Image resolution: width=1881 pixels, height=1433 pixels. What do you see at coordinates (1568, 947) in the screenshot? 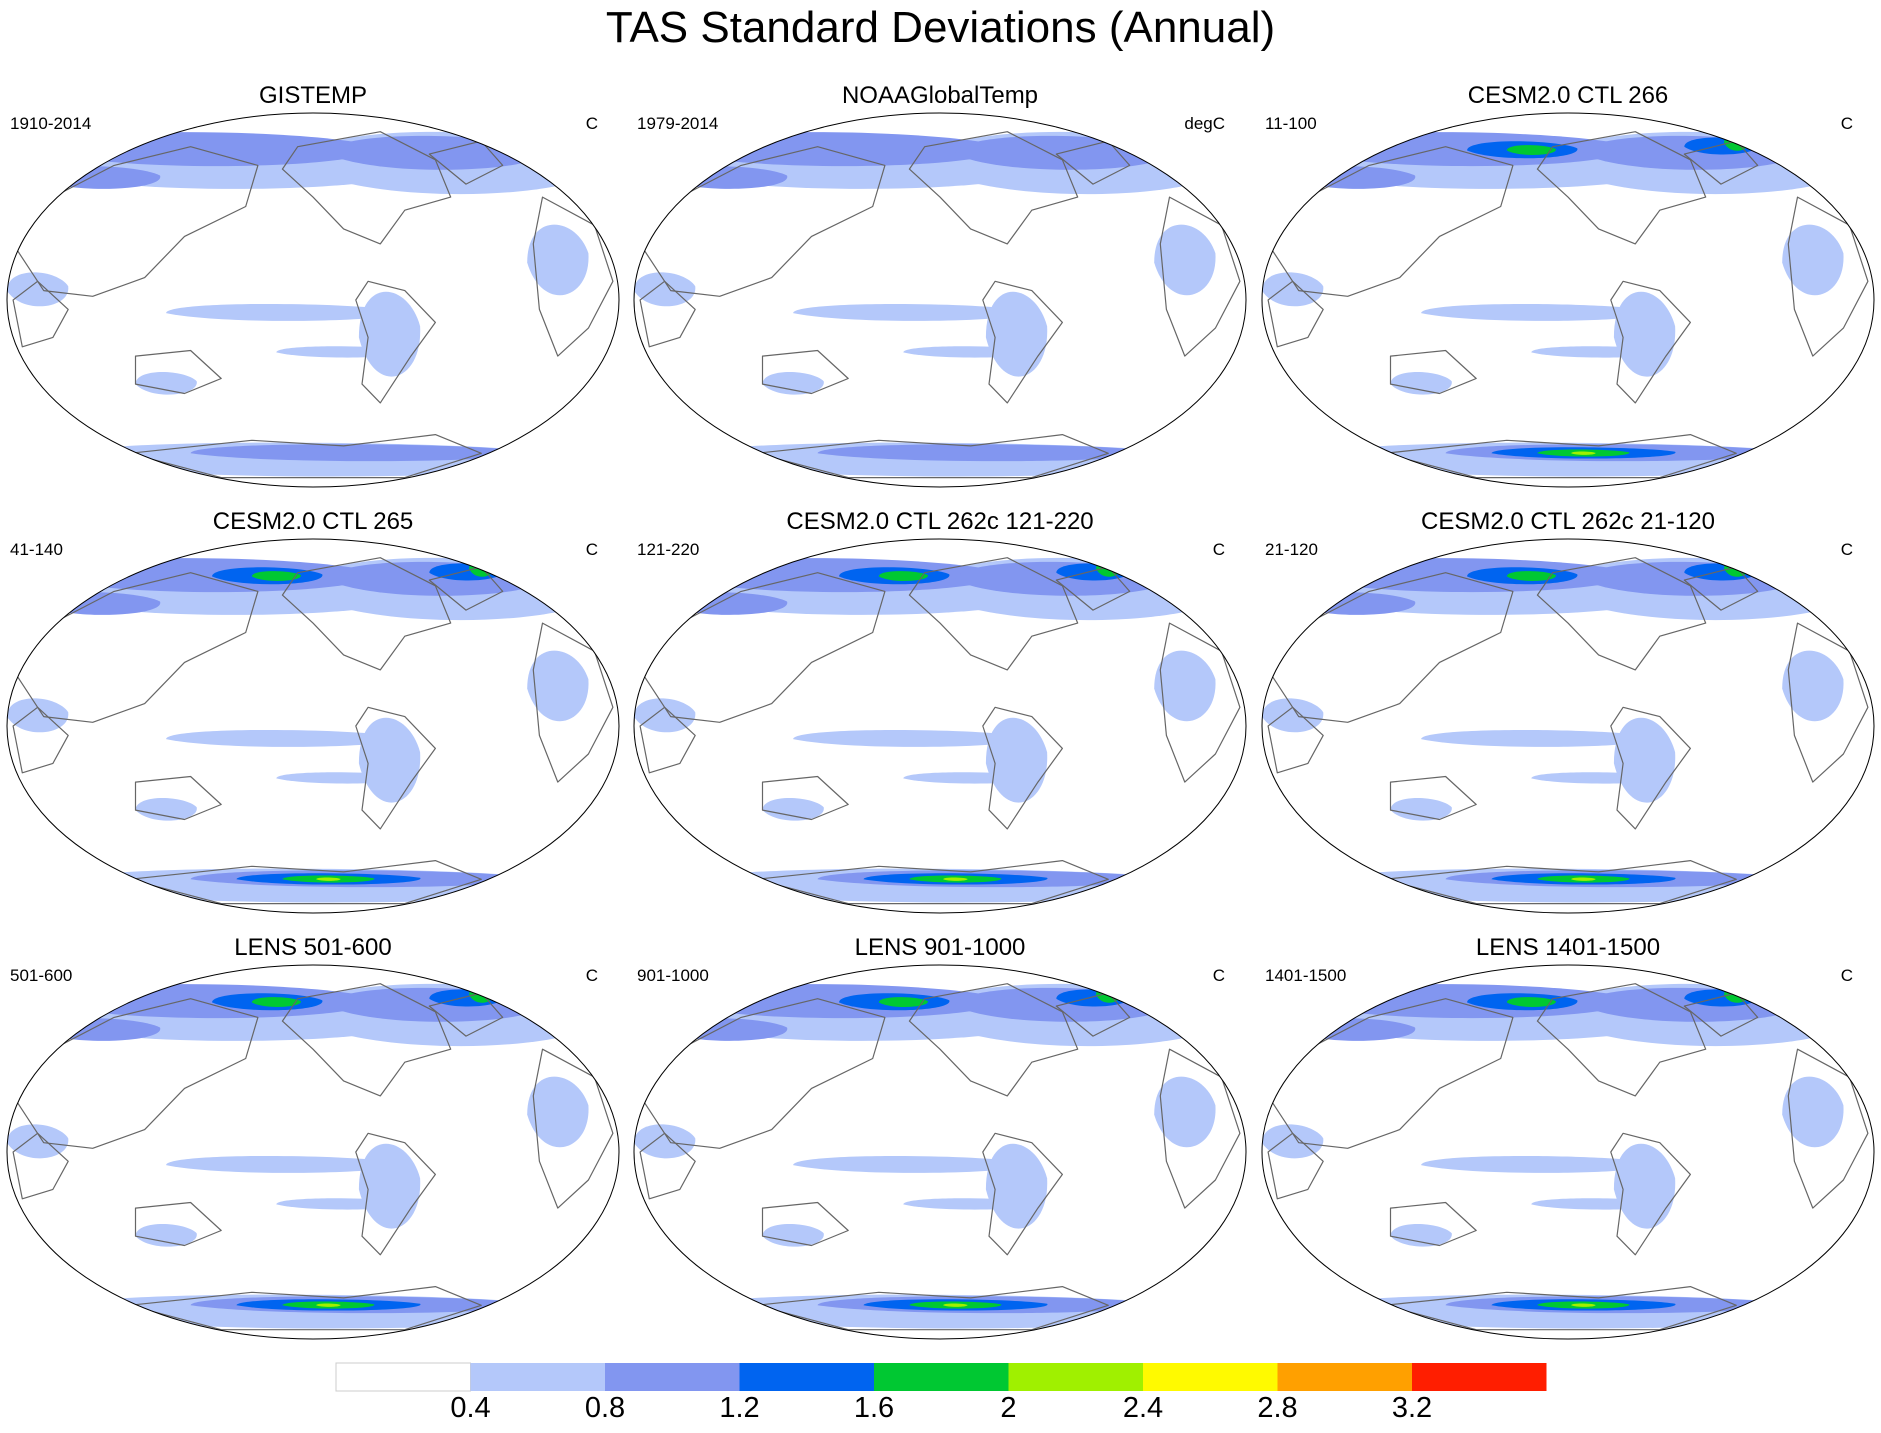
I see `panel-title: LENS 1401-1500` at bounding box center [1568, 947].